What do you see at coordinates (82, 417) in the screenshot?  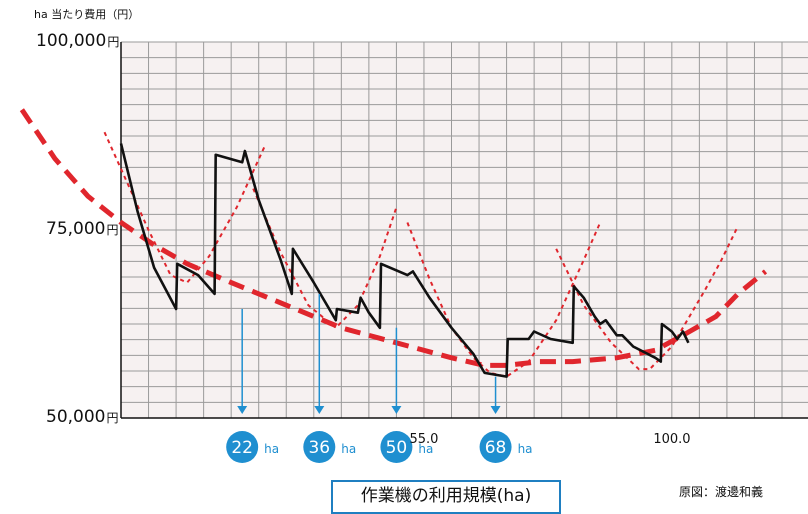 I see `y-tick-label: 50,000円` at bounding box center [82, 417].